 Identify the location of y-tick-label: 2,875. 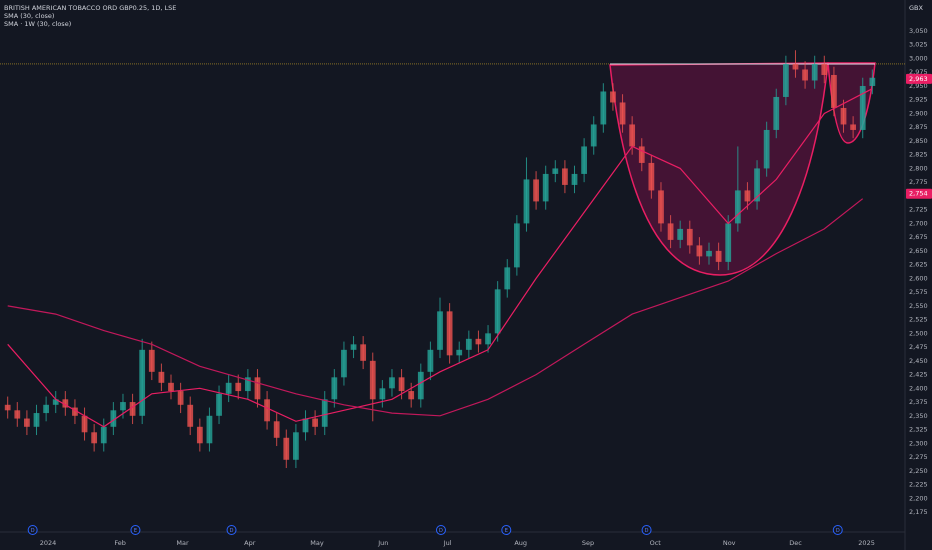
(918, 127).